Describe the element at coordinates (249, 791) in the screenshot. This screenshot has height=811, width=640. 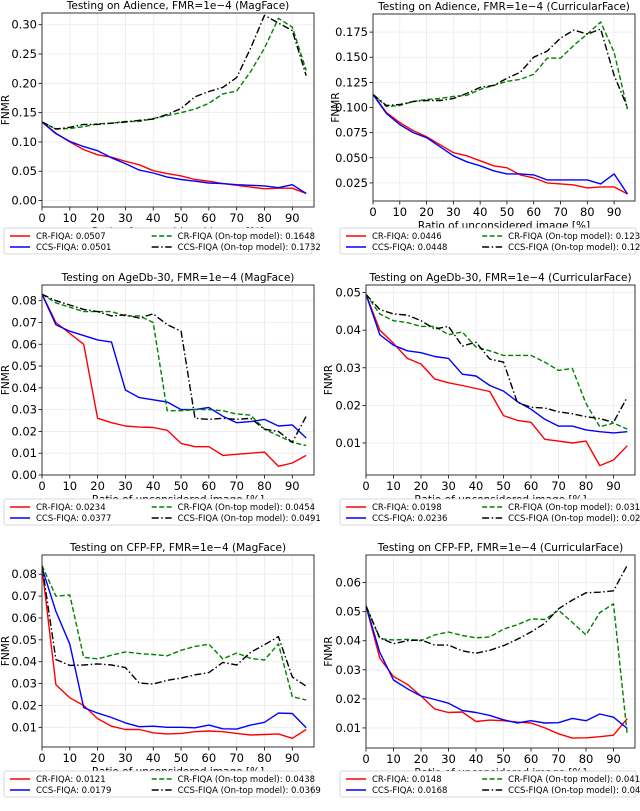
I see `legend-label-4: CCS-FIQA (On-top model): 0.0369` at that location.